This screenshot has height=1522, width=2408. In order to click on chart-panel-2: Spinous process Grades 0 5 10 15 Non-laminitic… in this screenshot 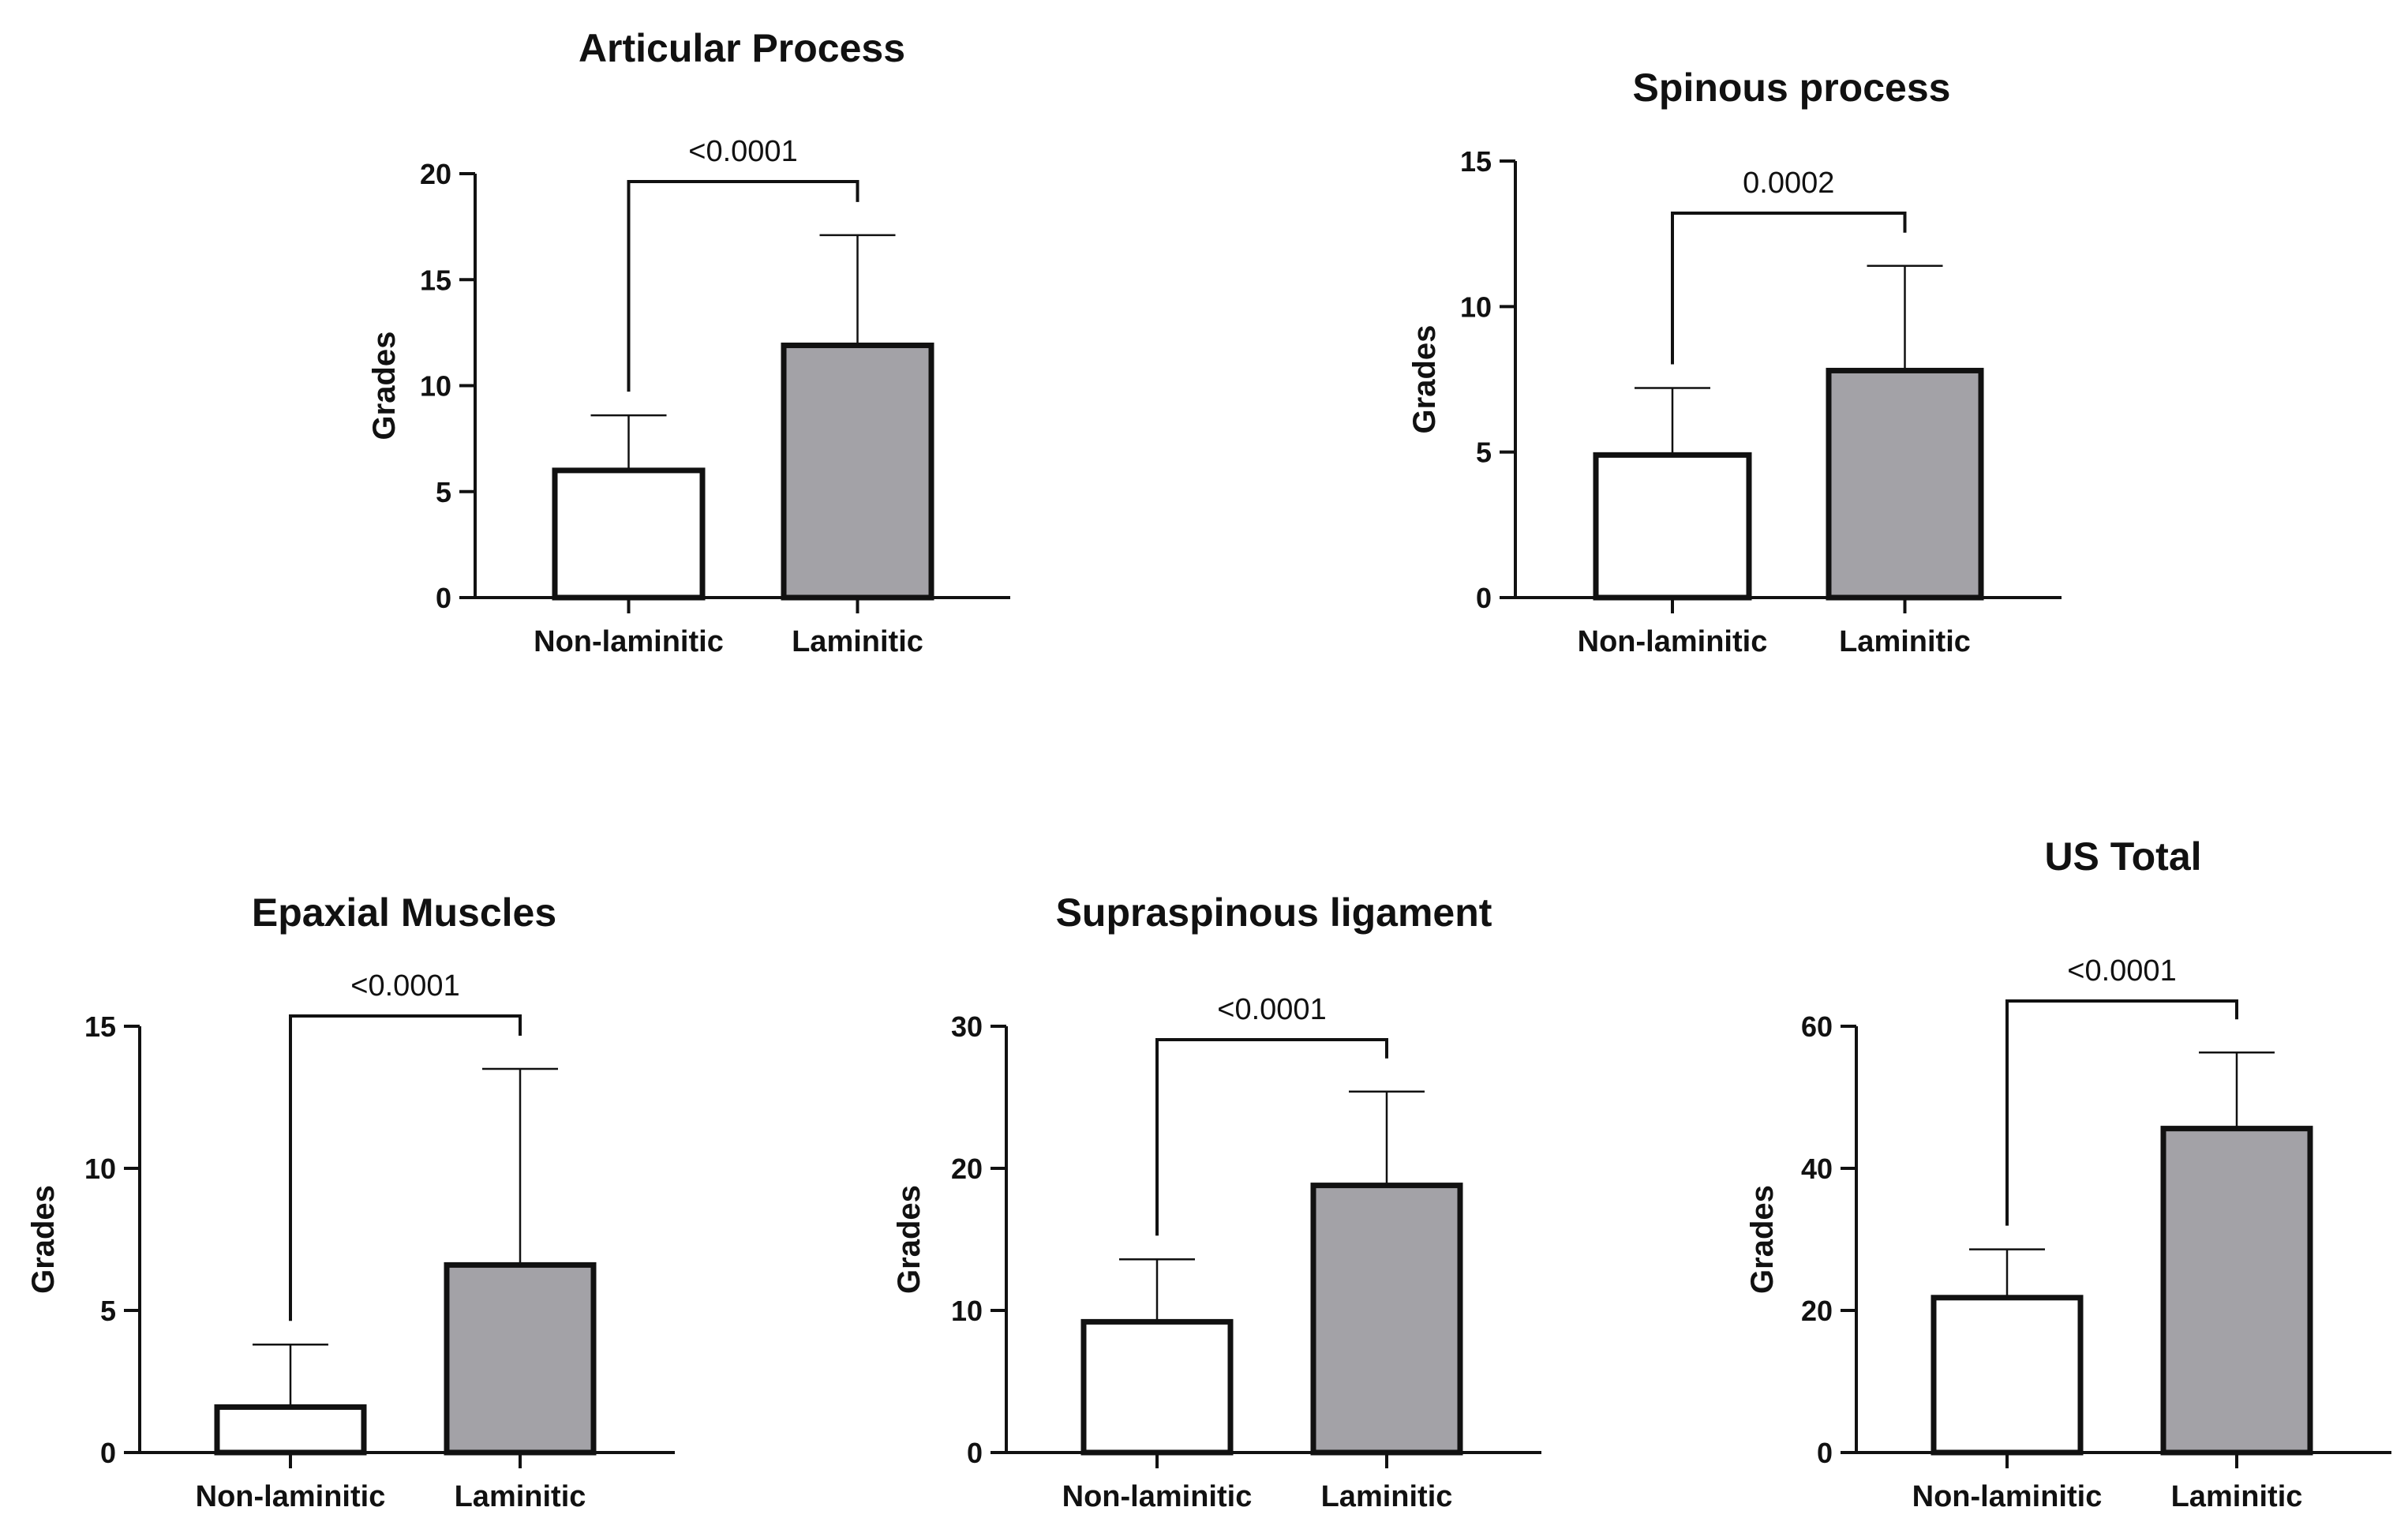, I will do `click(1734, 362)`.